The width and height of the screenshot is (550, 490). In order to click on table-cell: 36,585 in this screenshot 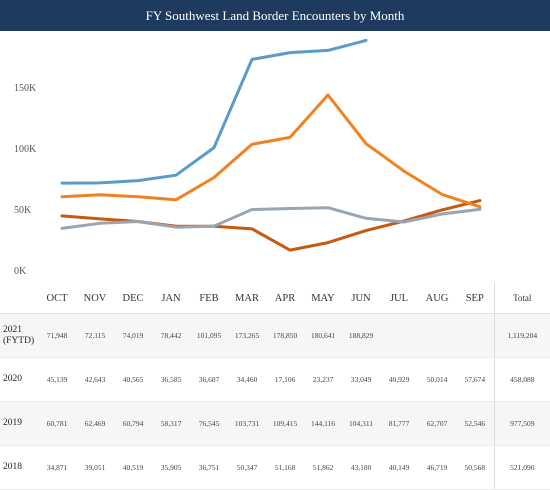, I will do `click(171, 379)`.